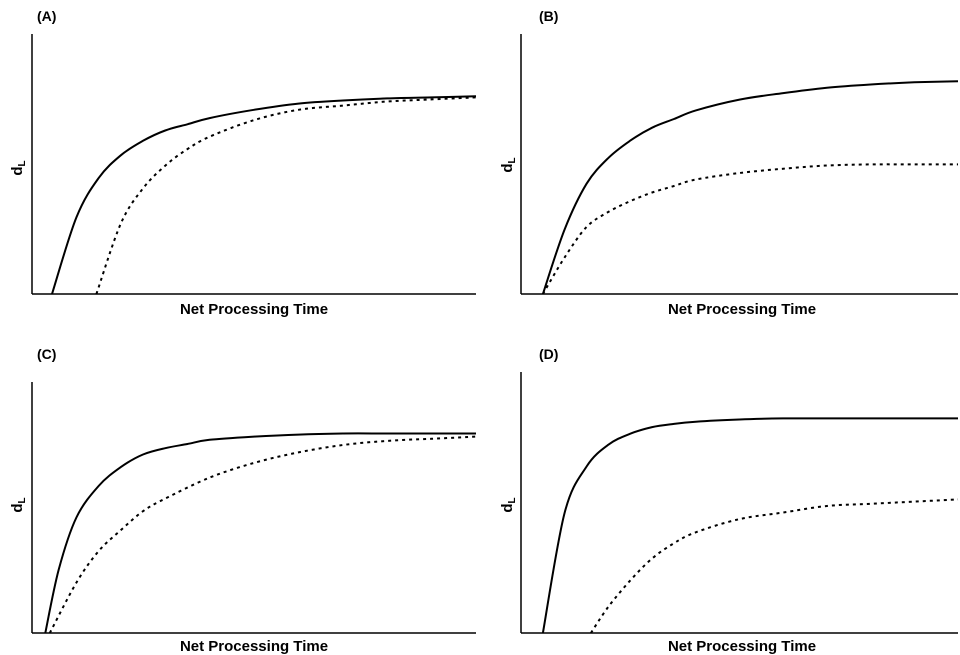  I want to click on panel-d-solid-curve, so click(749, 525).